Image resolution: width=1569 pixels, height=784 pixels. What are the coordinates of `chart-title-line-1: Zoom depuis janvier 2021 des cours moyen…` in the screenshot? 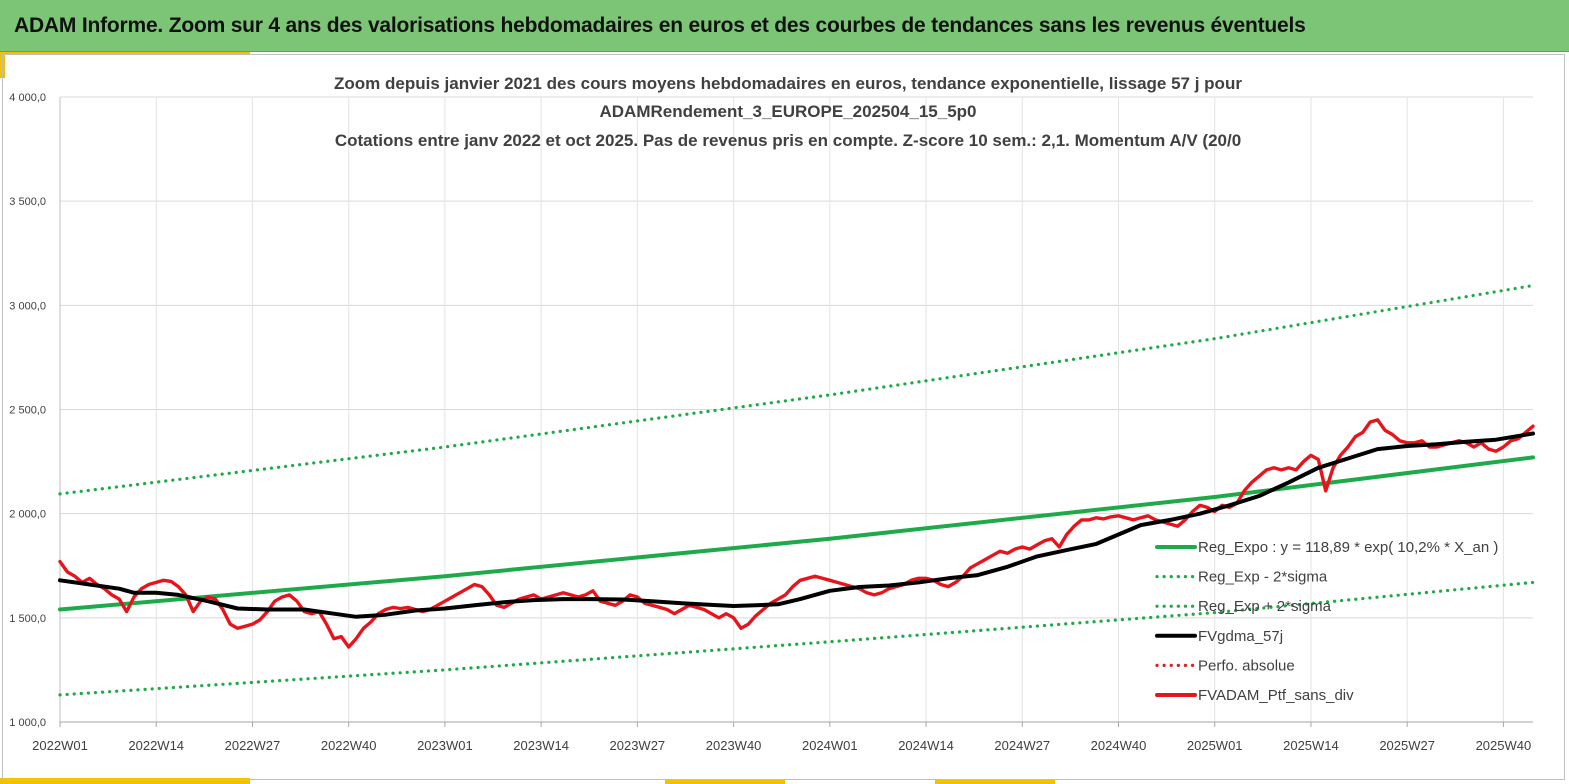 It's located at (788, 83).